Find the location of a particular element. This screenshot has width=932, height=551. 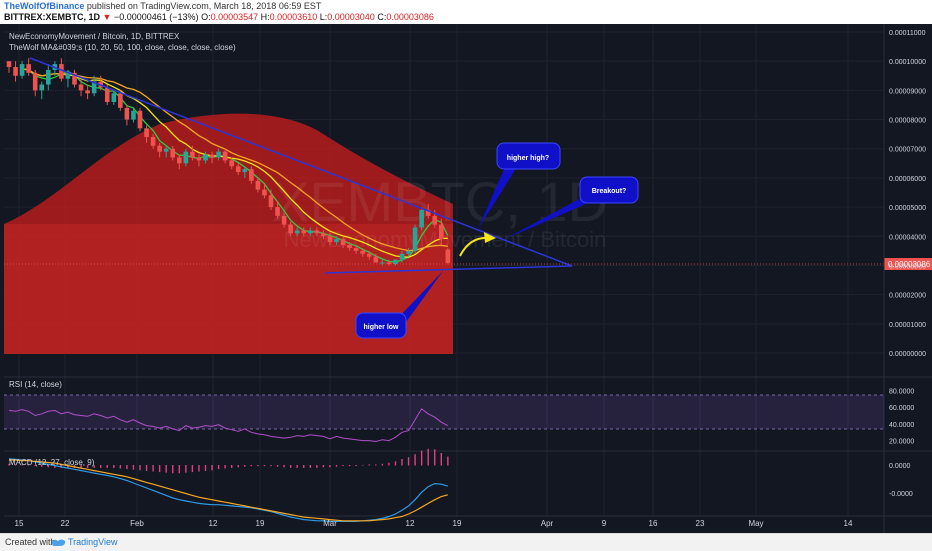

macd-lines is located at coordinates (228, 485).